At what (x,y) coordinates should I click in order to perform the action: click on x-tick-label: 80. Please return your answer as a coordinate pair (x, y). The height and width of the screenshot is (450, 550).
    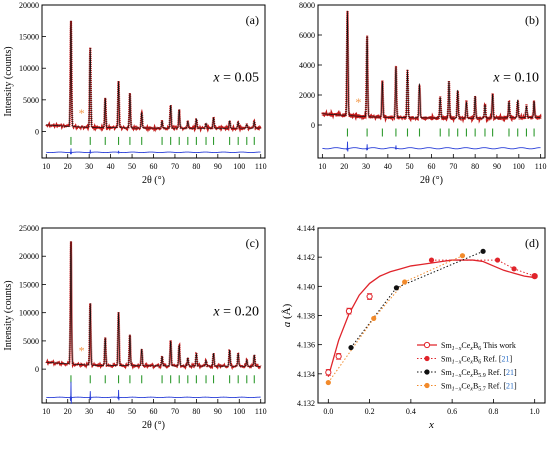
    Looking at the image, I should click on (475, 166).